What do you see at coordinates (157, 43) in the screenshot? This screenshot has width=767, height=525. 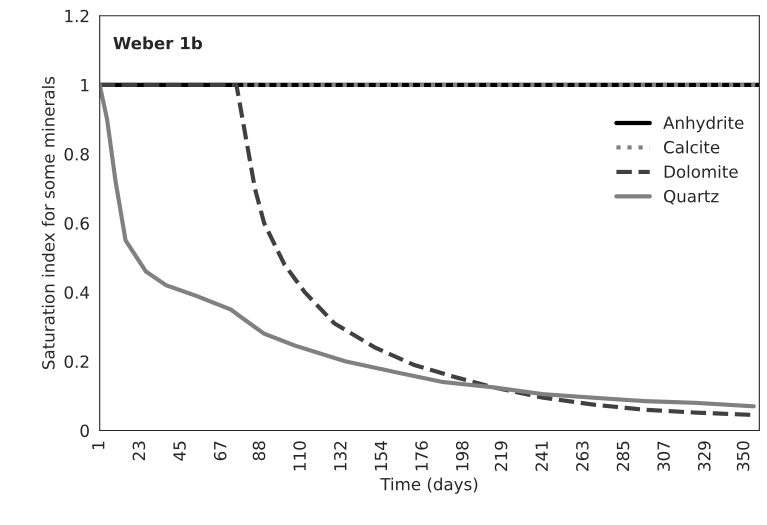 I see `text: Weber 1b` at bounding box center [157, 43].